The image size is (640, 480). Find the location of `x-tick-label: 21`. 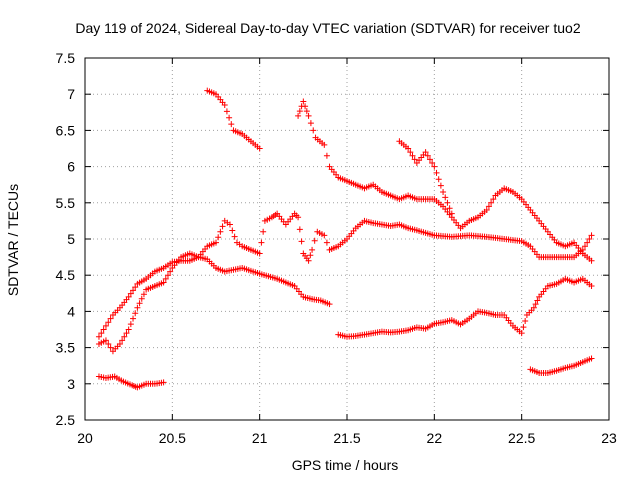

x-tick-label: 21 is located at coordinates (260, 438).